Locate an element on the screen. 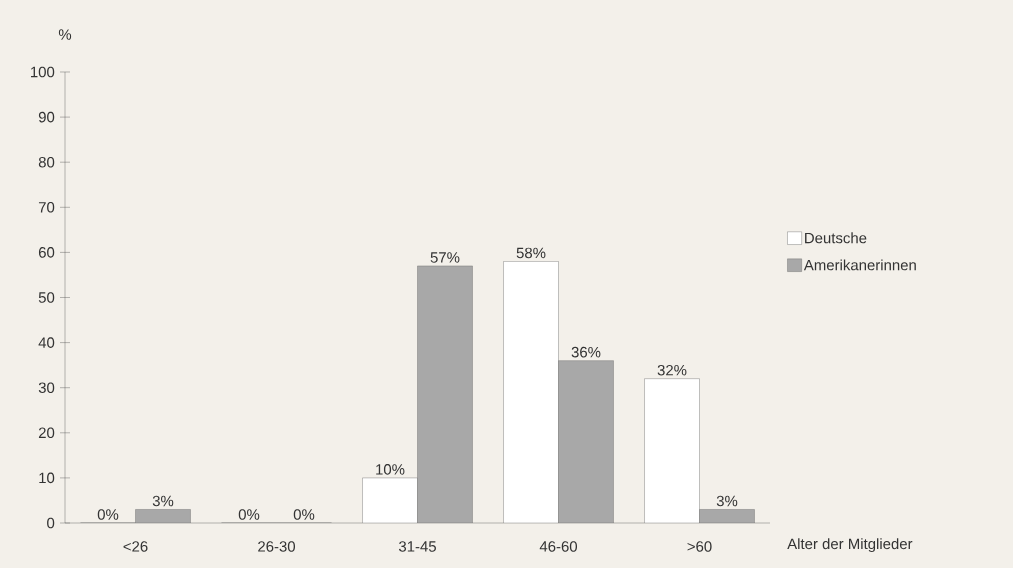 The width and height of the screenshot is (1013, 568). y-tick-label: 90 is located at coordinates (46, 117).